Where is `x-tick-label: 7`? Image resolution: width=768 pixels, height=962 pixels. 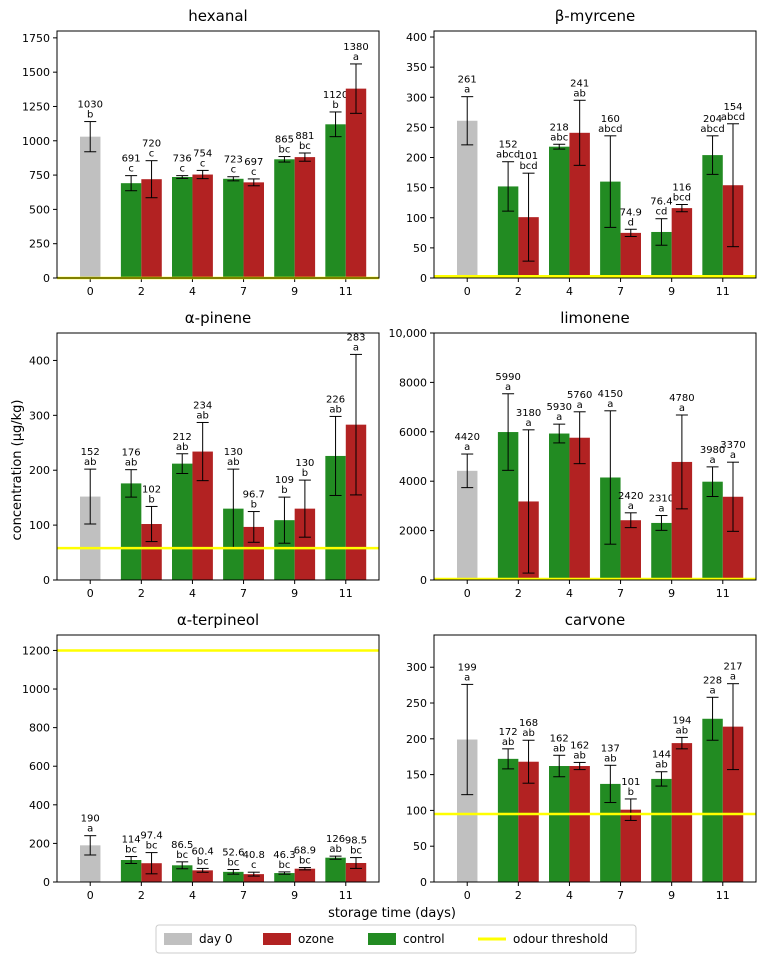
x-tick-label: 7 is located at coordinates (243, 291).